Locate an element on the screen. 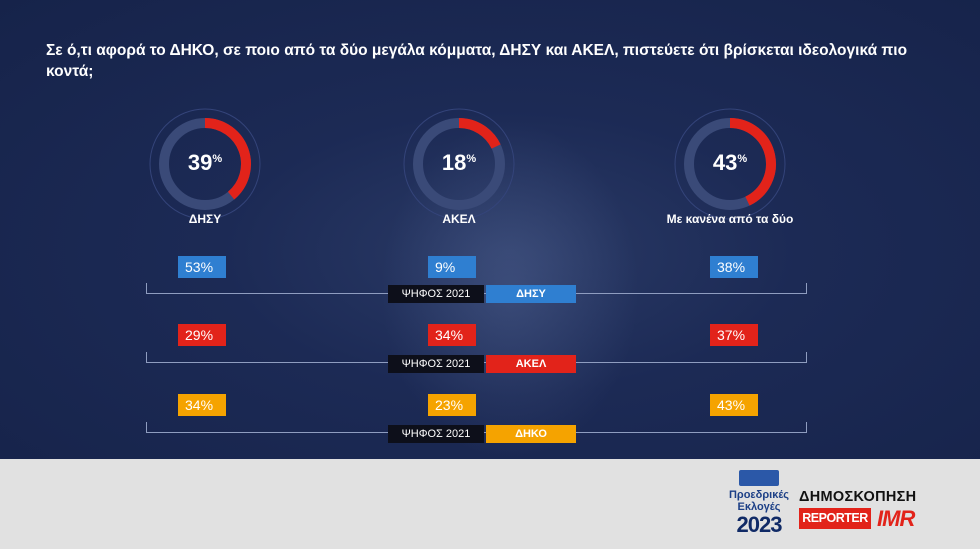 This screenshot has width=980, height=549. donut-value-akel: 18% is located at coordinates (459, 162).